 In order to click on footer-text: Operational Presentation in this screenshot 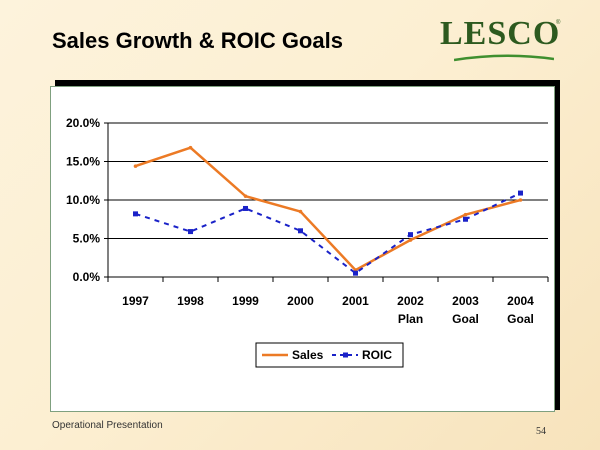, I will do `click(107, 425)`.